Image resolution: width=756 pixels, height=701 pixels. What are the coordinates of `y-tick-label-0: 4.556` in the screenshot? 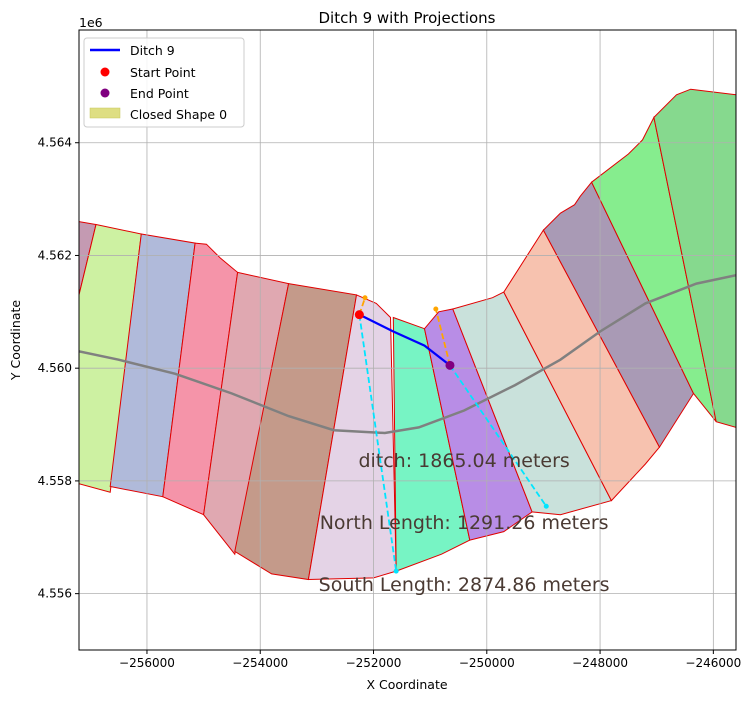 It's located at (55, 594).